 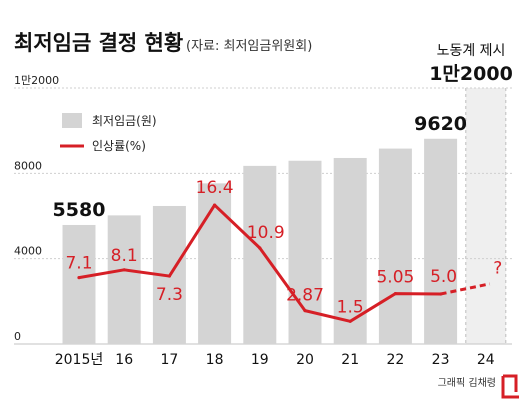 What do you see at coordinates (108, 133) in the screenshot?
I see `legend: 최저임금(원) 인상률(%)` at bounding box center [108, 133].